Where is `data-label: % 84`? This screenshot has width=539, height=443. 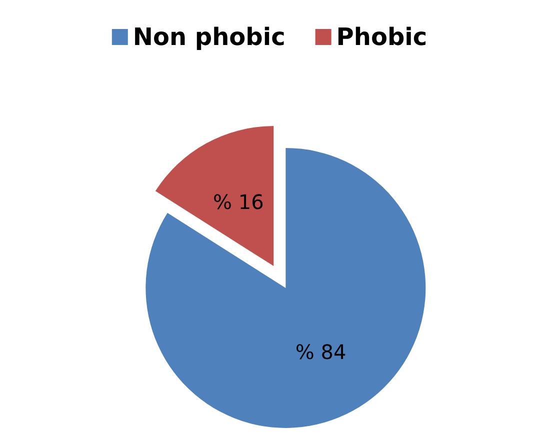 data-label: % 84 is located at coordinates (320, 352).